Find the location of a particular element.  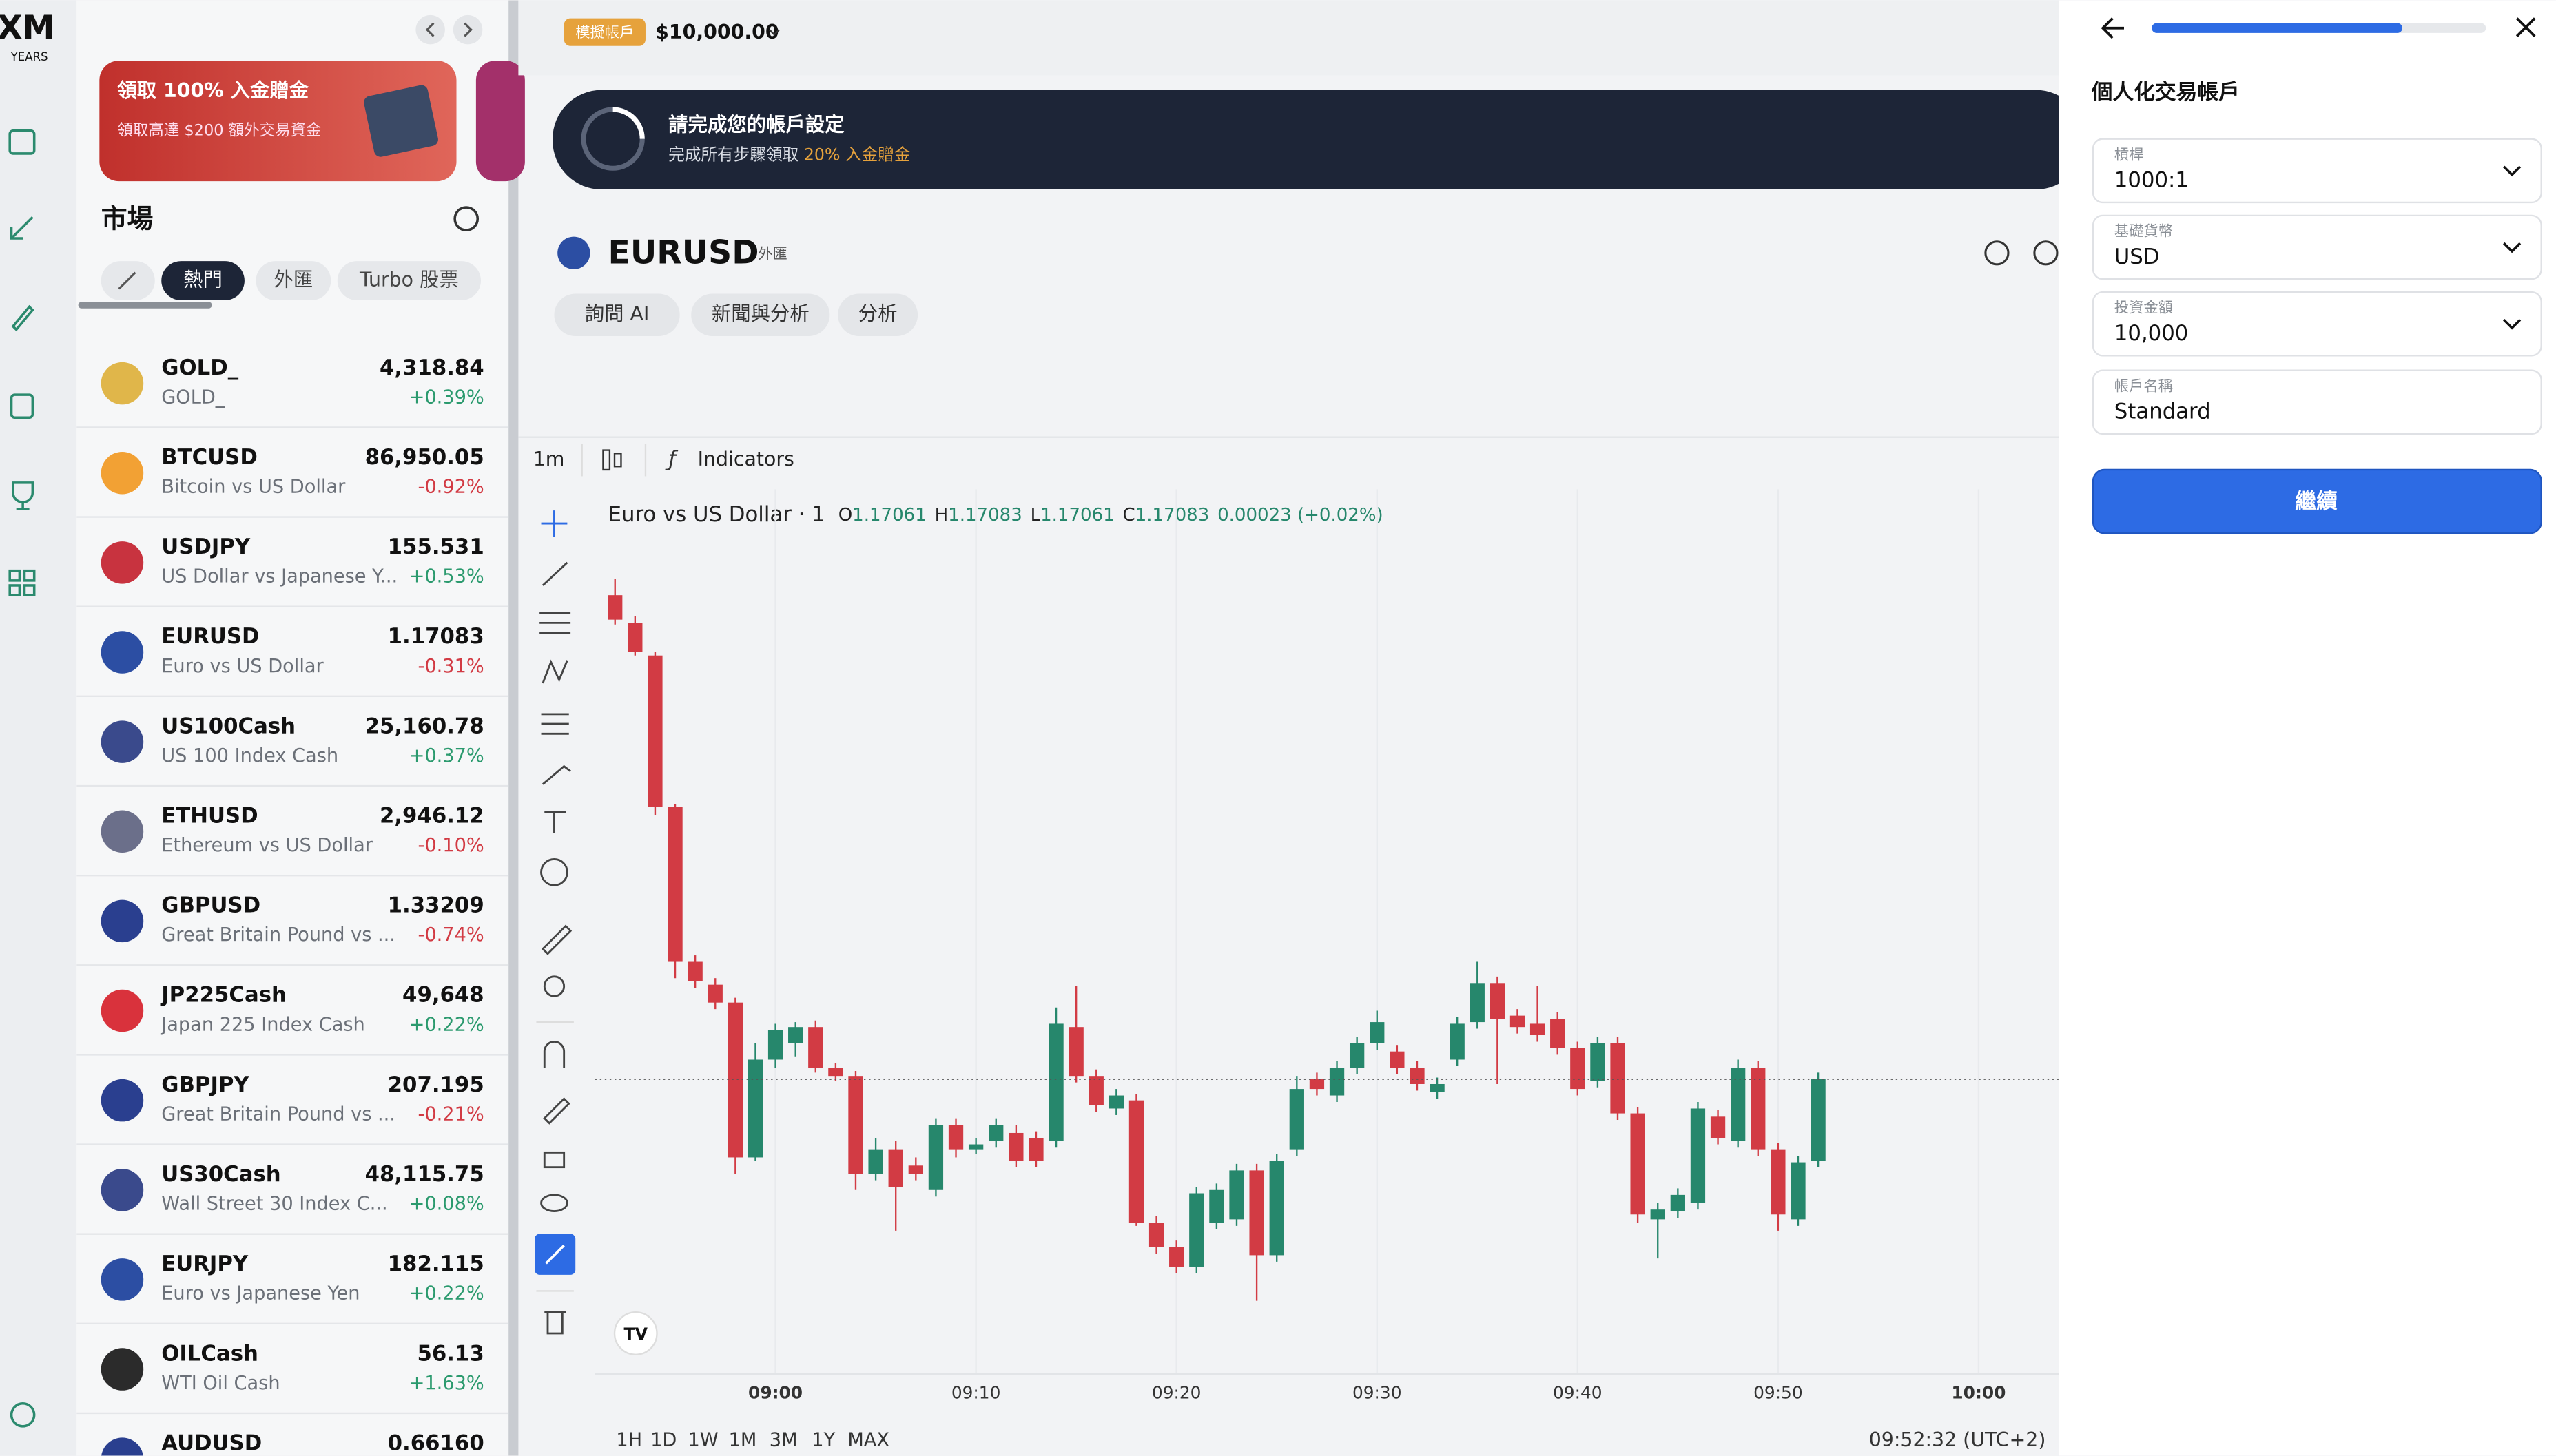

market-change: +0.37% is located at coordinates (446, 756).